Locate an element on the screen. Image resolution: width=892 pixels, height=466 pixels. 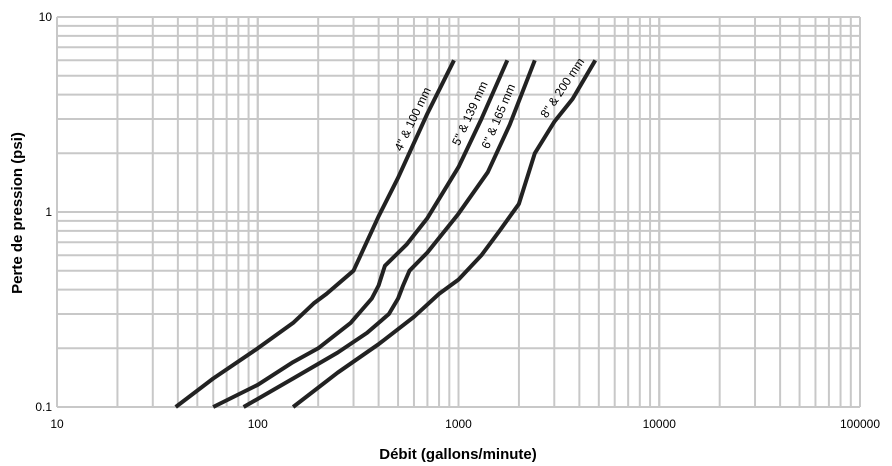
y-tick-label: 10 is located at coordinates (46, 17).